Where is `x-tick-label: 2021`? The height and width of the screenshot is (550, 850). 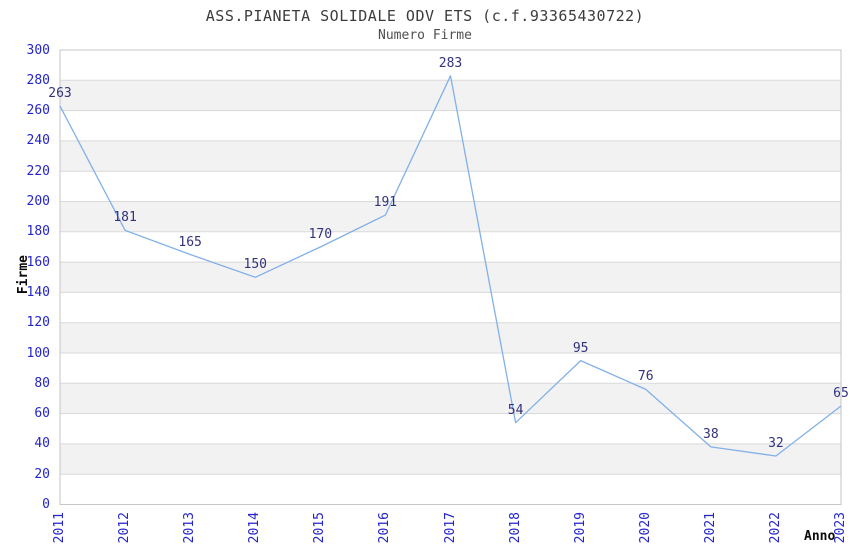
x-tick-label: 2021 is located at coordinates (710, 528).